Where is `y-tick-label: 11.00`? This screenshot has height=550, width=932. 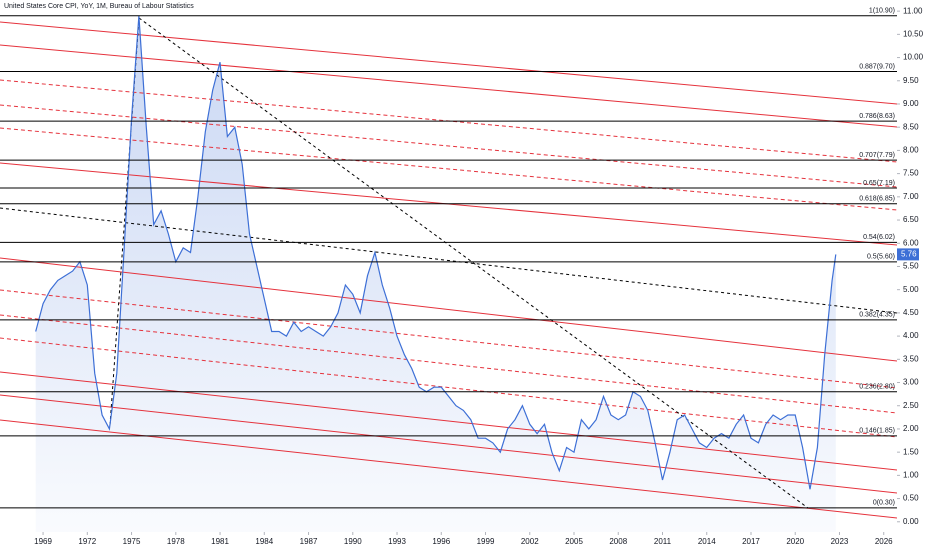 y-tick-label: 11.00 is located at coordinates (913, 10).